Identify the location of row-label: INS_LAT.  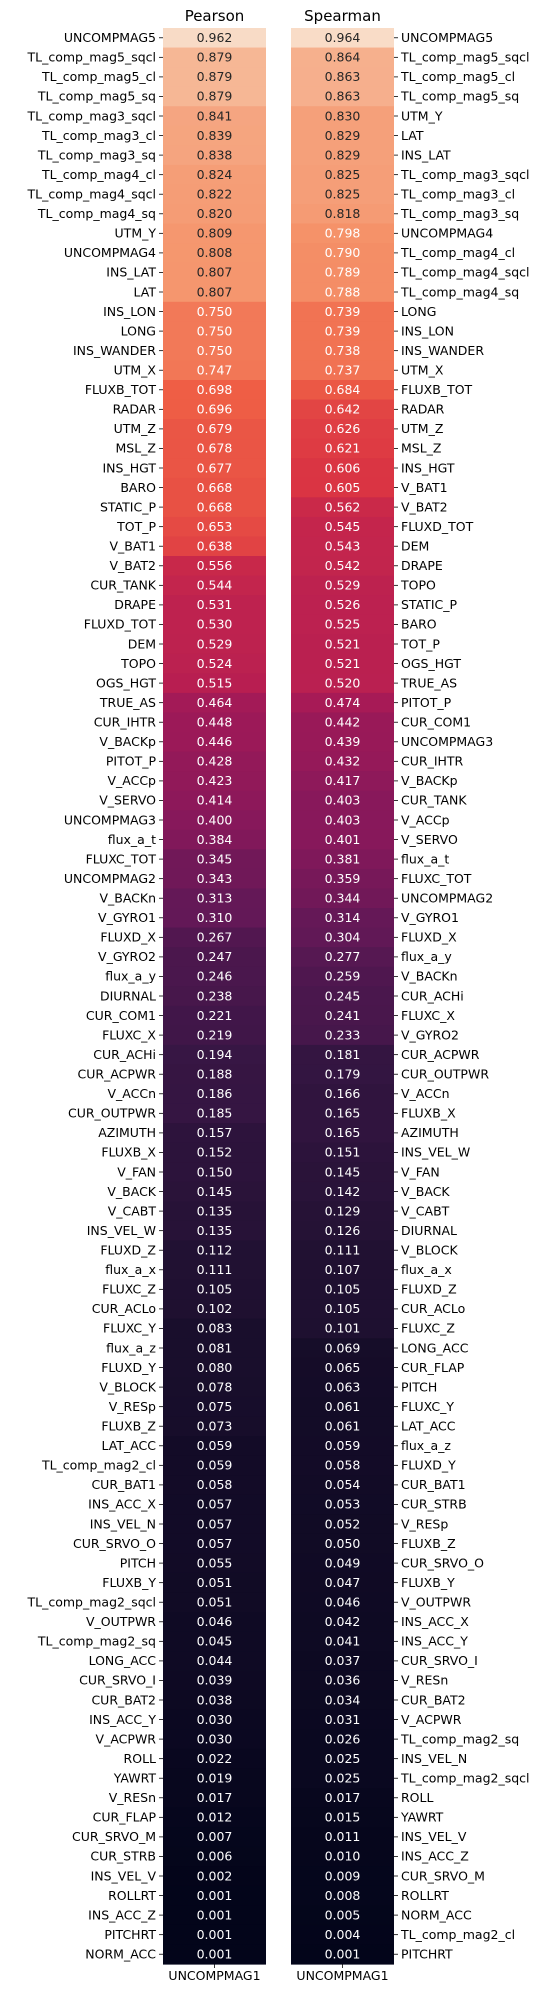
(426, 154).